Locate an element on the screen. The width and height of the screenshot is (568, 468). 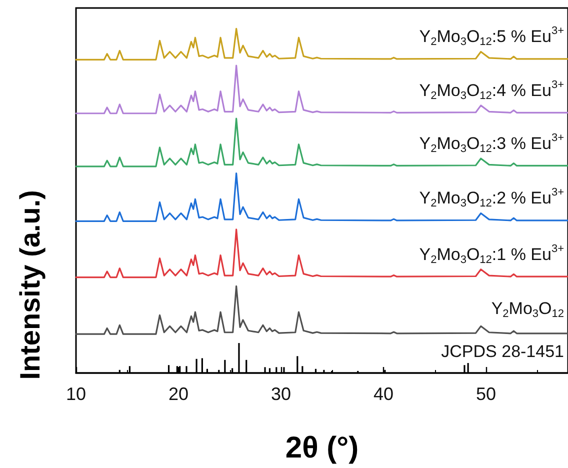
x-axis-title: 2θ (°) is located at coordinates (322, 448).